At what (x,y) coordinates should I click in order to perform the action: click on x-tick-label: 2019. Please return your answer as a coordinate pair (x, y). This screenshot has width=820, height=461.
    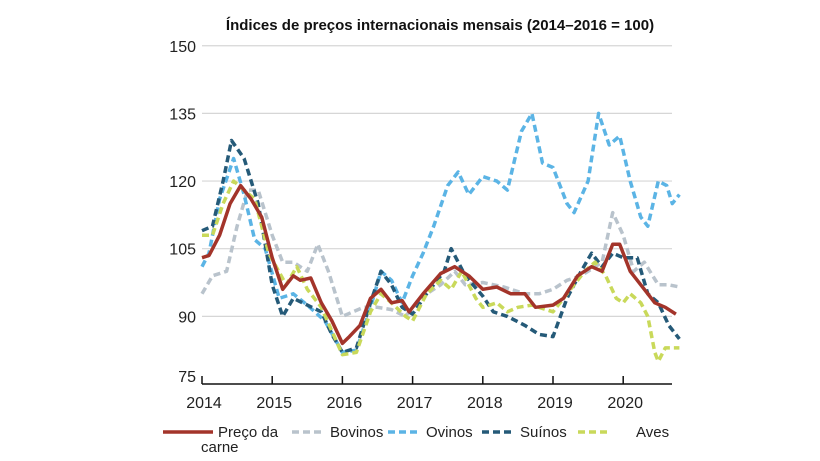
    Looking at the image, I should click on (555, 403).